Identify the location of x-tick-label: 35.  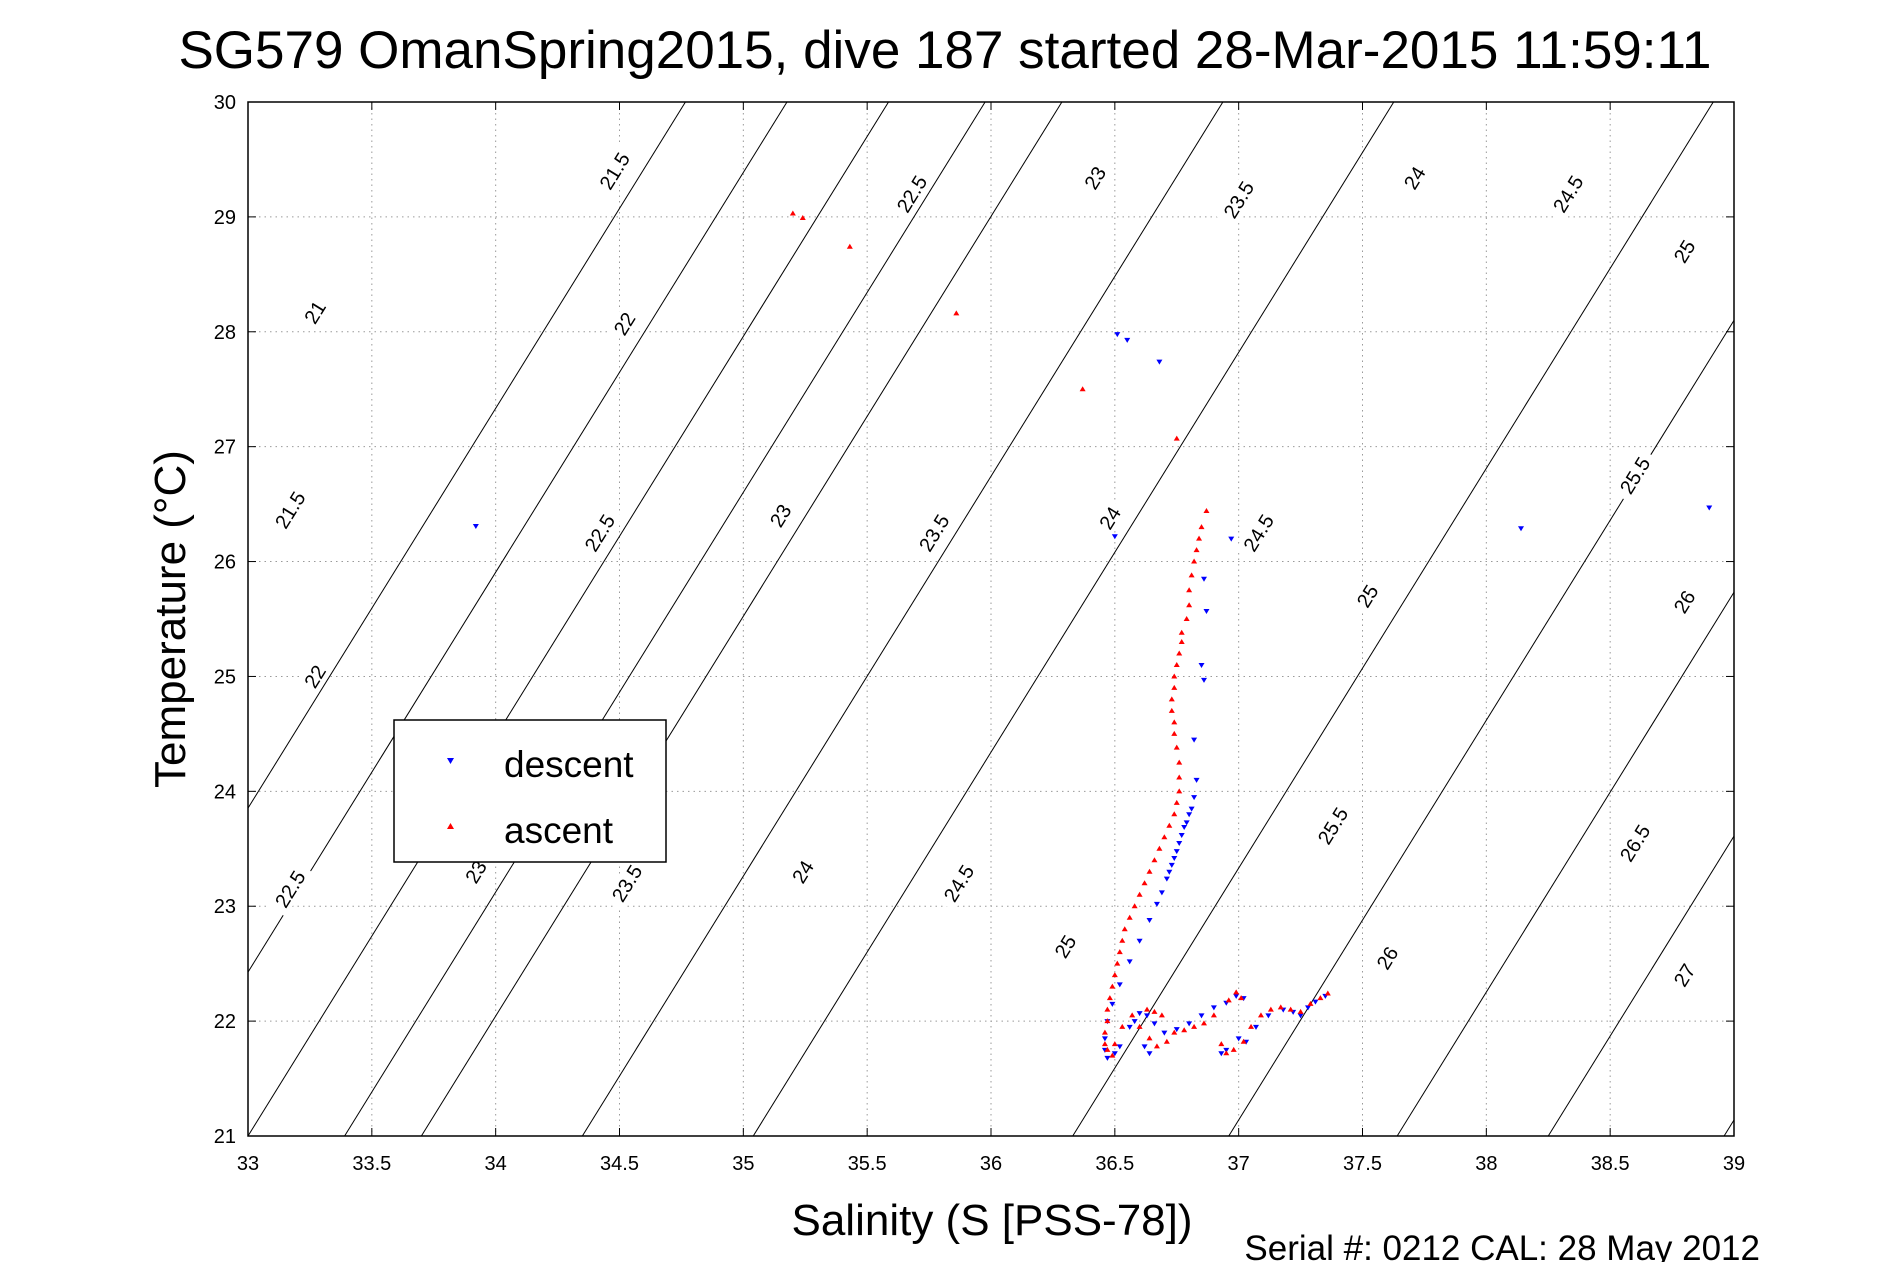
(743, 1164).